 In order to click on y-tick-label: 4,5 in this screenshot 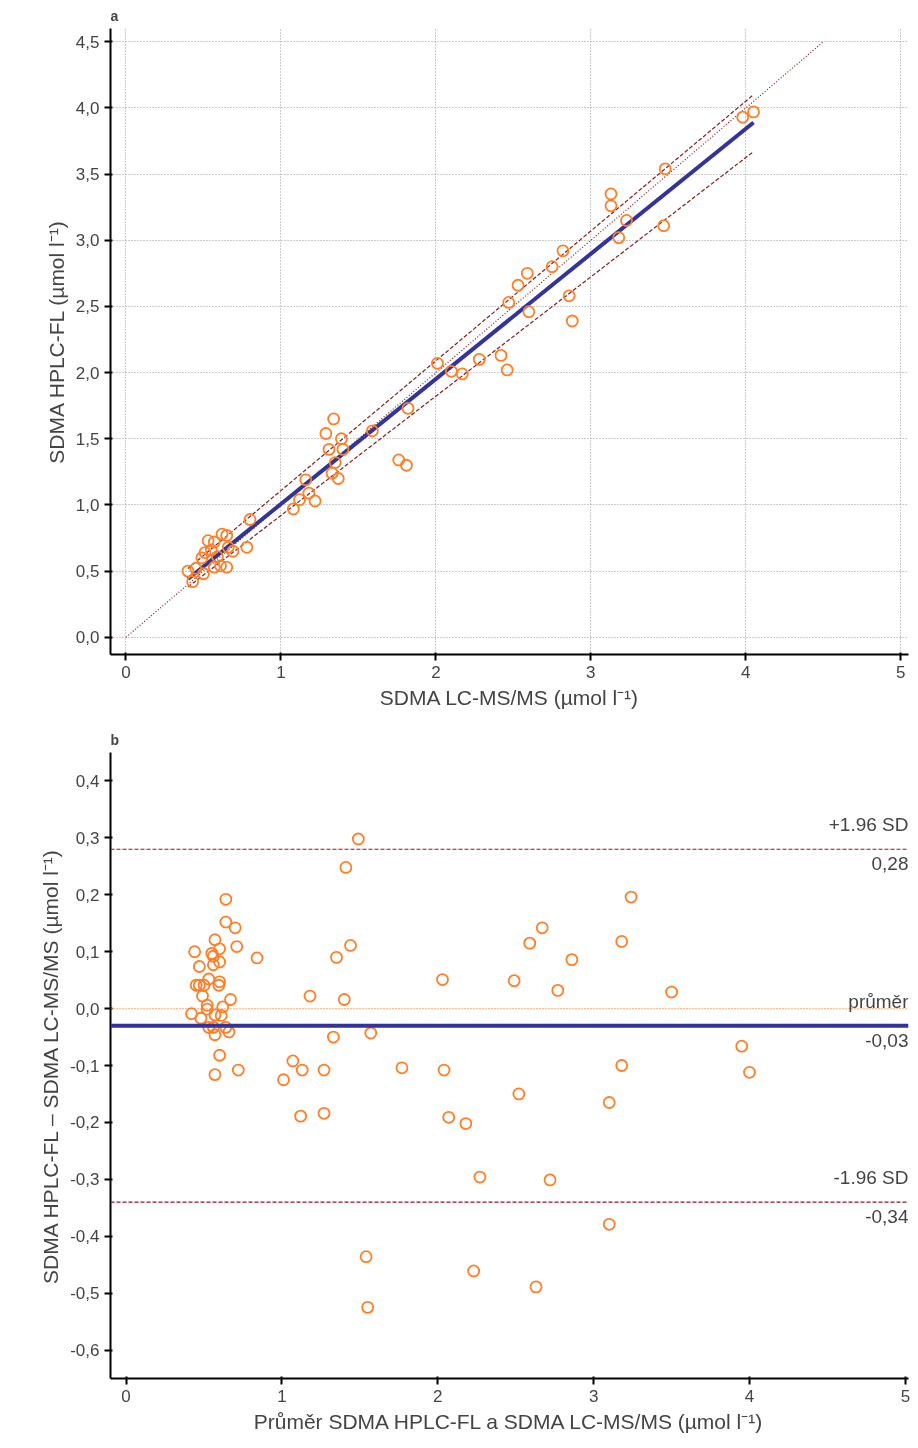, I will do `click(87, 42)`.